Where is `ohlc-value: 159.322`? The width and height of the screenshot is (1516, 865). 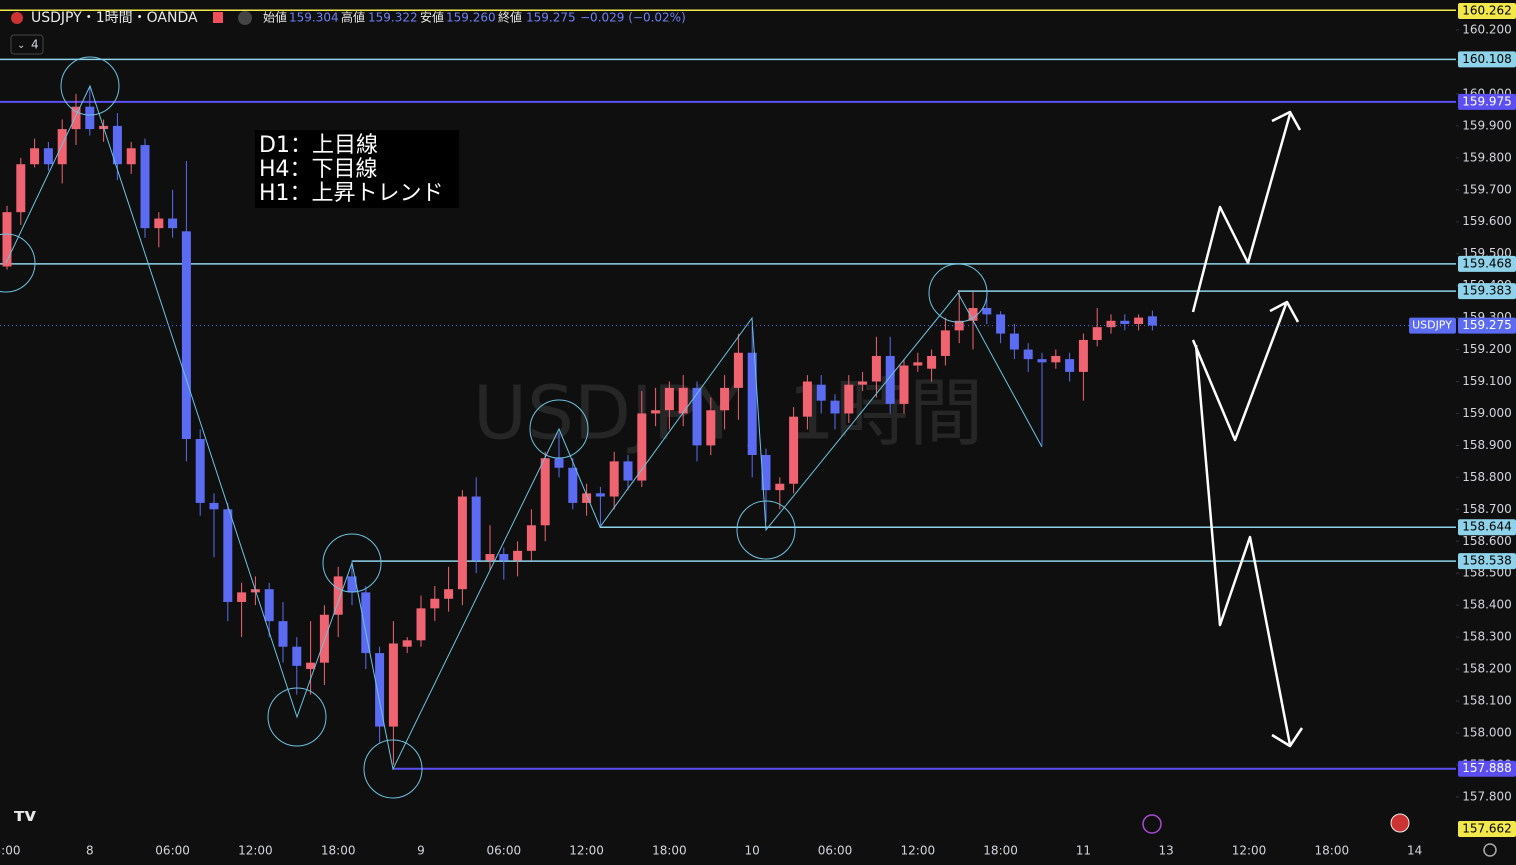
ohlc-value: 159.322 is located at coordinates (393, 18).